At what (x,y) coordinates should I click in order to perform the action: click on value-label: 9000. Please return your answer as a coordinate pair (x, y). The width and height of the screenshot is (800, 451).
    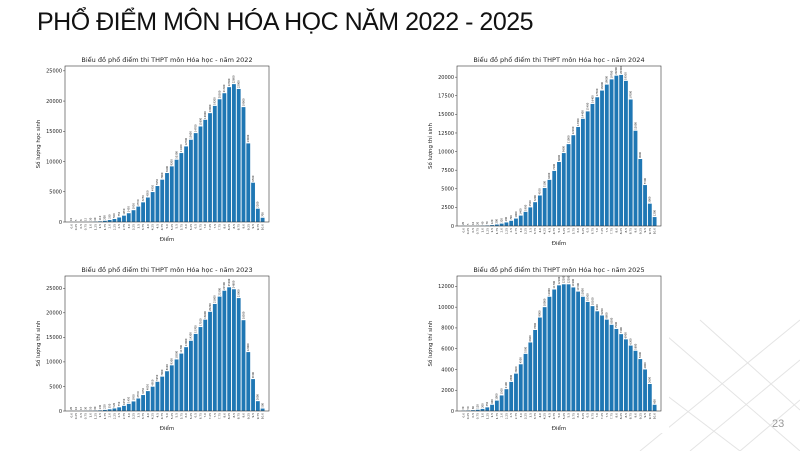
    Looking at the image, I should click on (640, 154).